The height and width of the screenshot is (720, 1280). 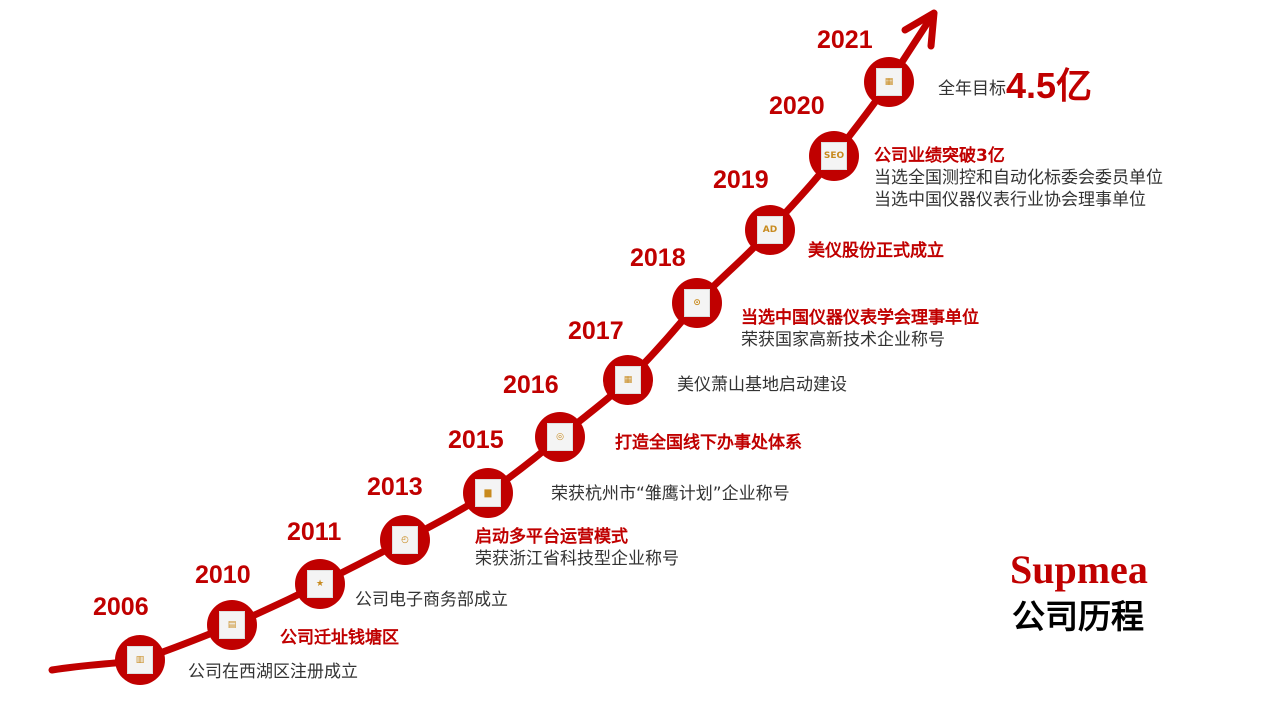 What do you see at coordinates (395, 487) in the screenshot?
I see `year-label: 2013` at bounding box center [395, 487].